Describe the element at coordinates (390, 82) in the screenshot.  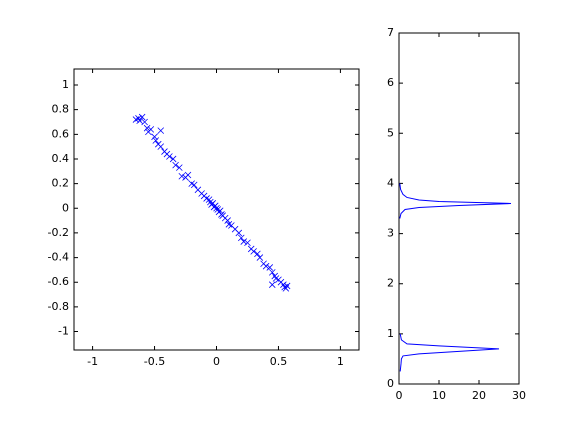
I see `y-tick-label: 6` at that location.